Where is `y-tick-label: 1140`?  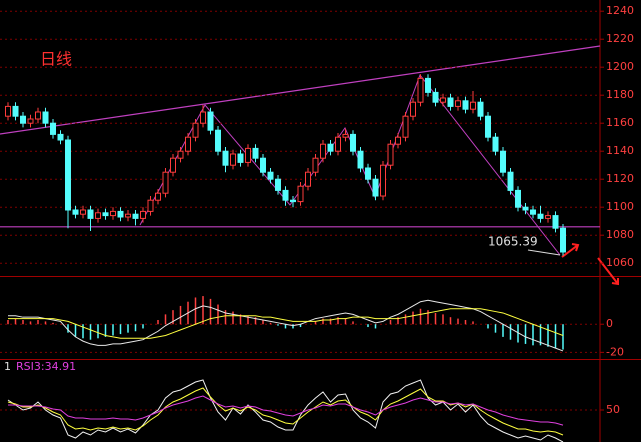 y-tick-label: 1140 is located at coordinates (620, 150).